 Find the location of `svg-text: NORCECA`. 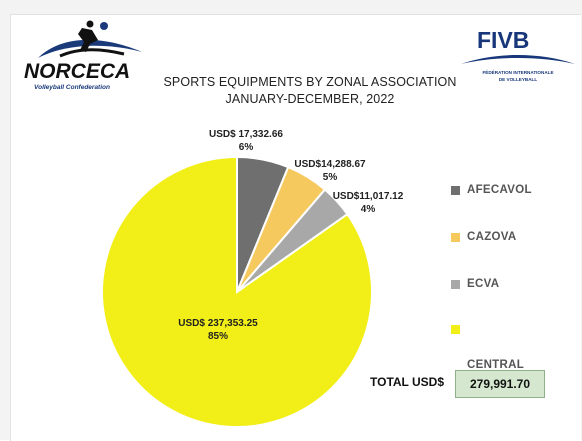

svg-text: NORCECA is located at coordinates (77, 71).